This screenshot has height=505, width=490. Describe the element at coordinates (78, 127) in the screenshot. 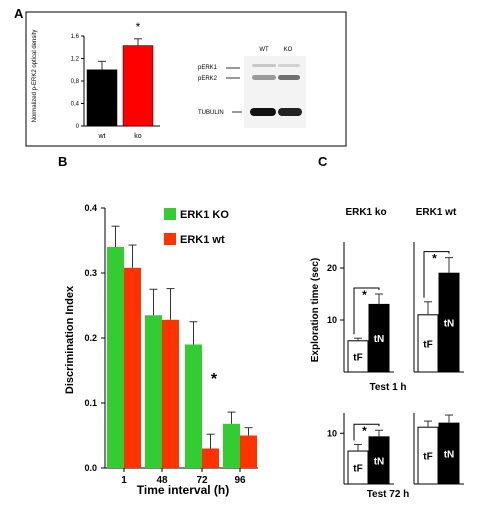

I see `chart-a-ytick-label: 0` at that location.